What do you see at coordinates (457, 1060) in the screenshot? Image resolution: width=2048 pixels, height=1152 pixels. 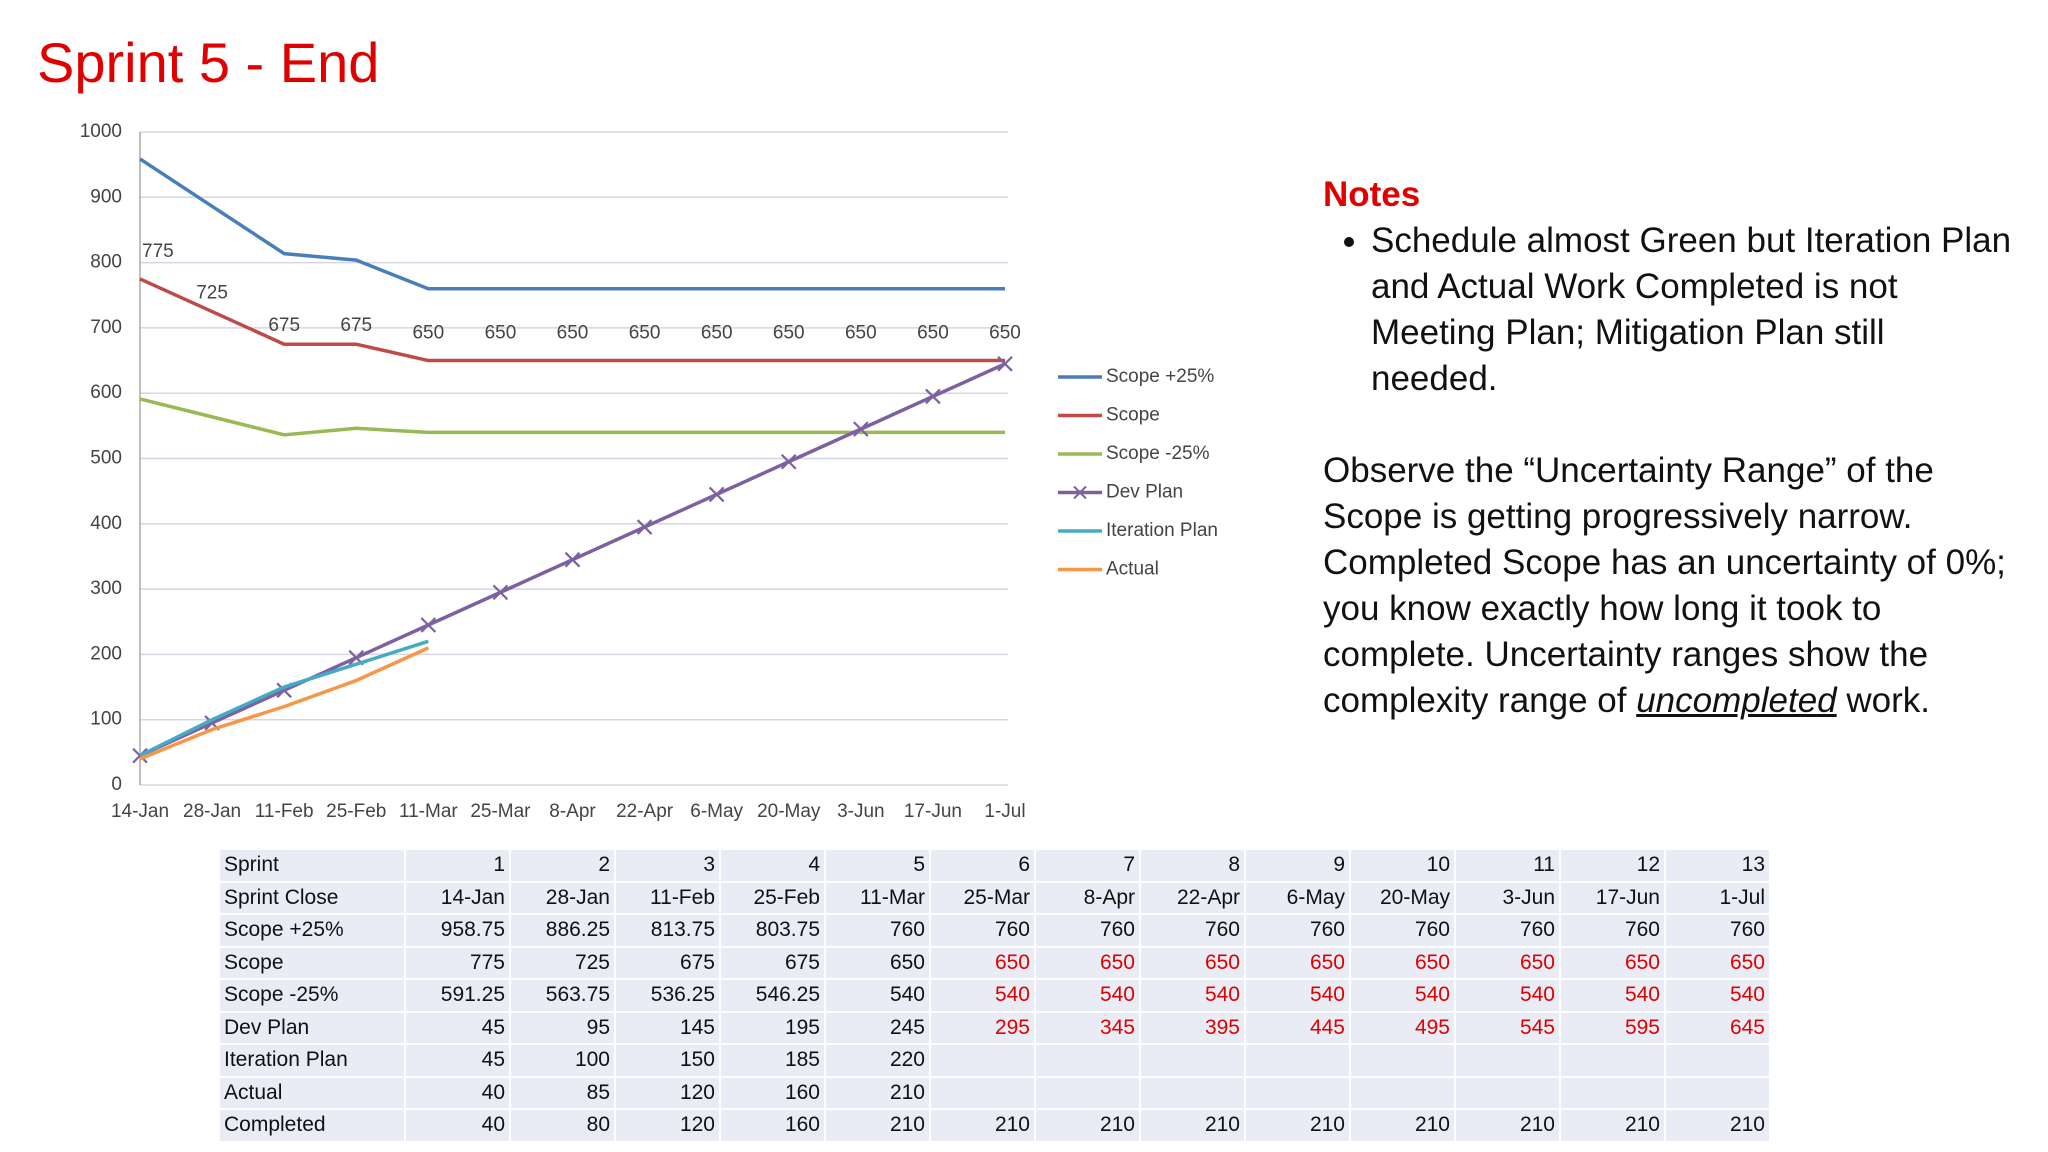 I see `table-cell: 45` at bounding box center [457, 1060].